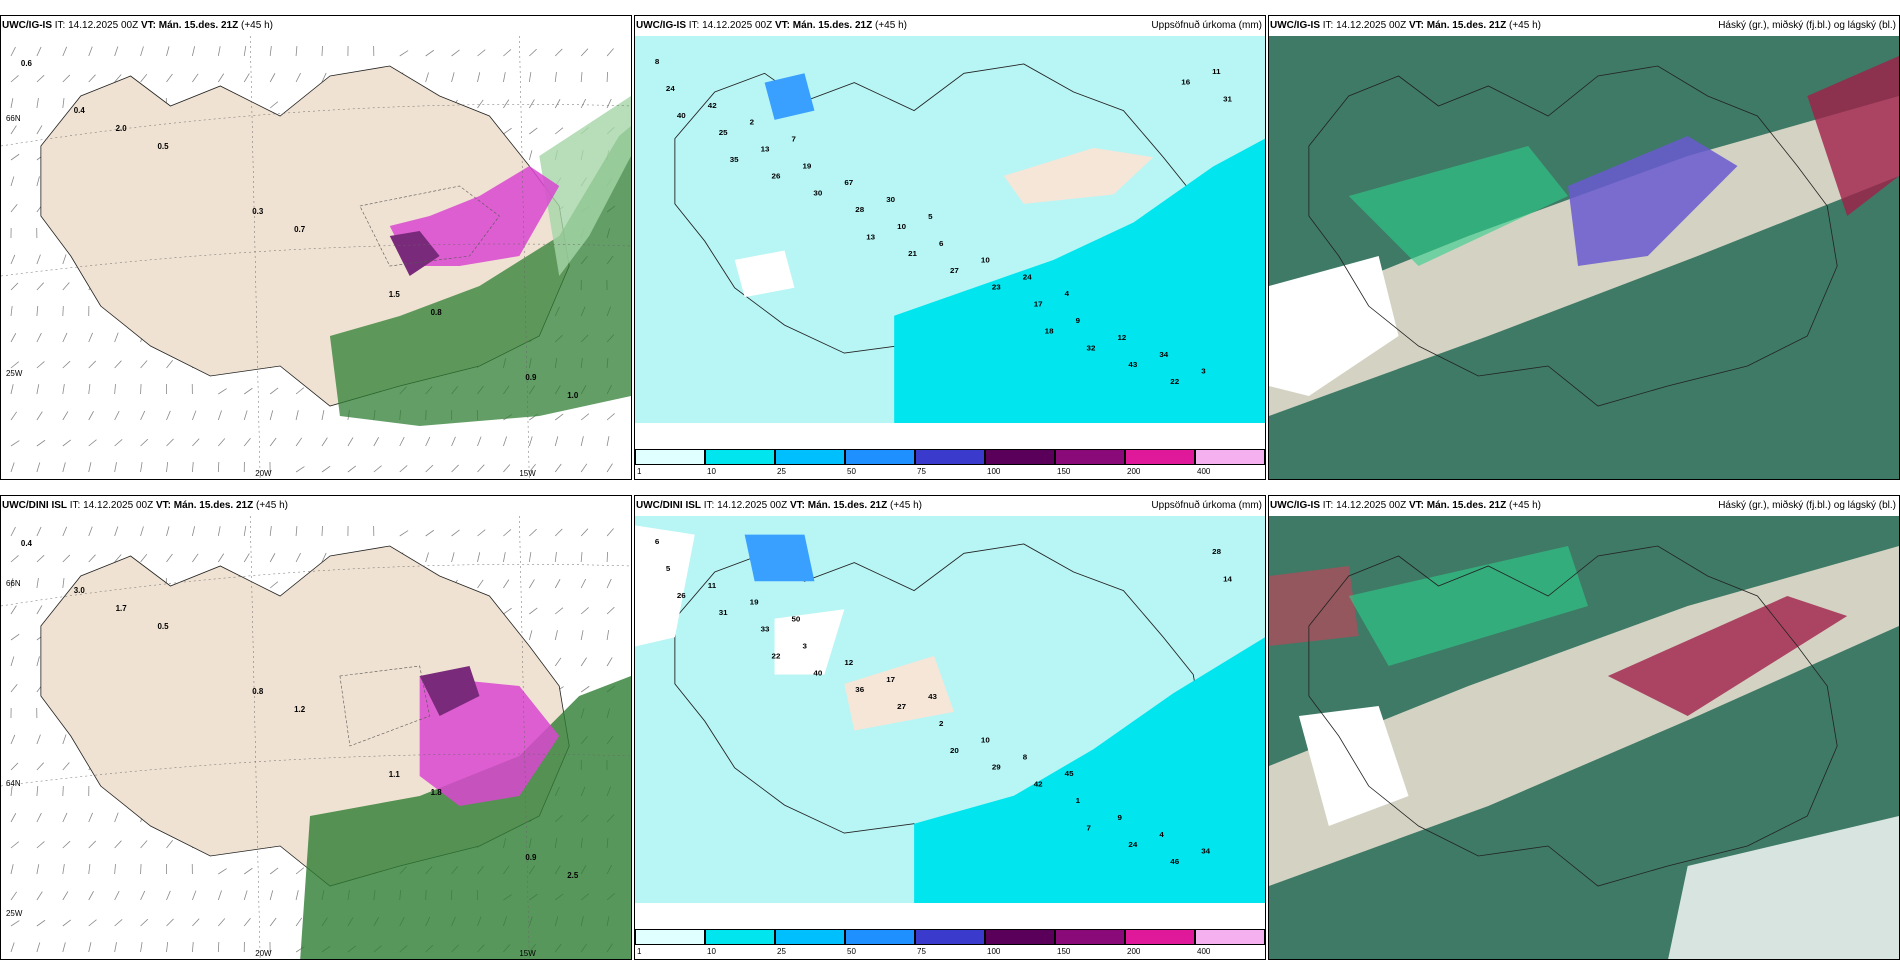 This screenshot has height=960, width=1900. I want to click on value-label: 5, so click(930, 216).